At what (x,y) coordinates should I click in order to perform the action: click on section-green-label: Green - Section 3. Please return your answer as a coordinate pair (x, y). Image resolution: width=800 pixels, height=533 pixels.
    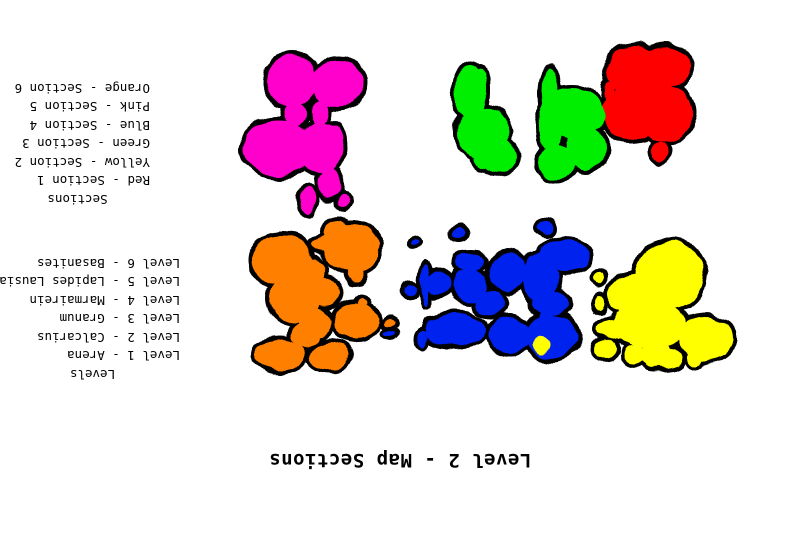
    Looking at the image, I should click on (86, 144).